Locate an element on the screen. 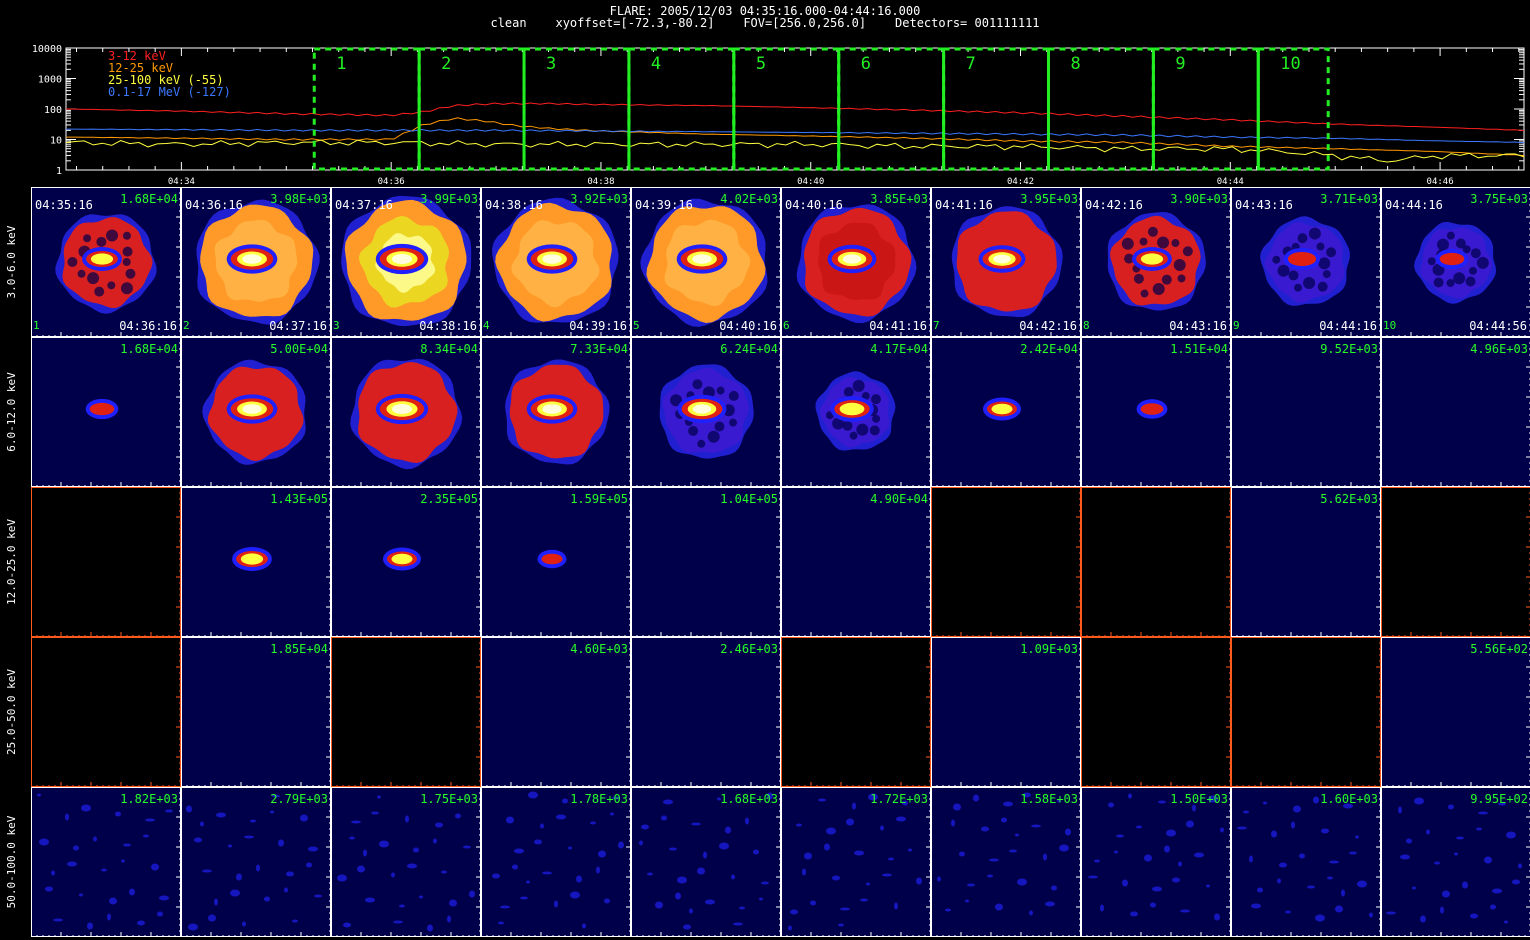 This screenshot has width=1530, height=940. peak-value-label: 3.75E+03 is located at coordinates (1499, 199).